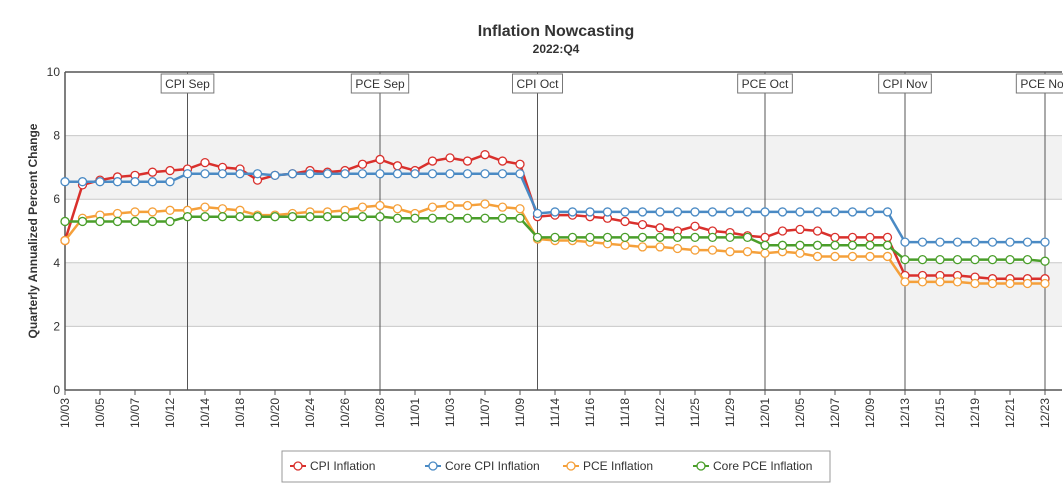 The width and height of the screenshot is (1063, 500). Describe the element at coordinates (1041, 84) in the screenshot. I see `plot-line-label: PCE Nov` at that location.